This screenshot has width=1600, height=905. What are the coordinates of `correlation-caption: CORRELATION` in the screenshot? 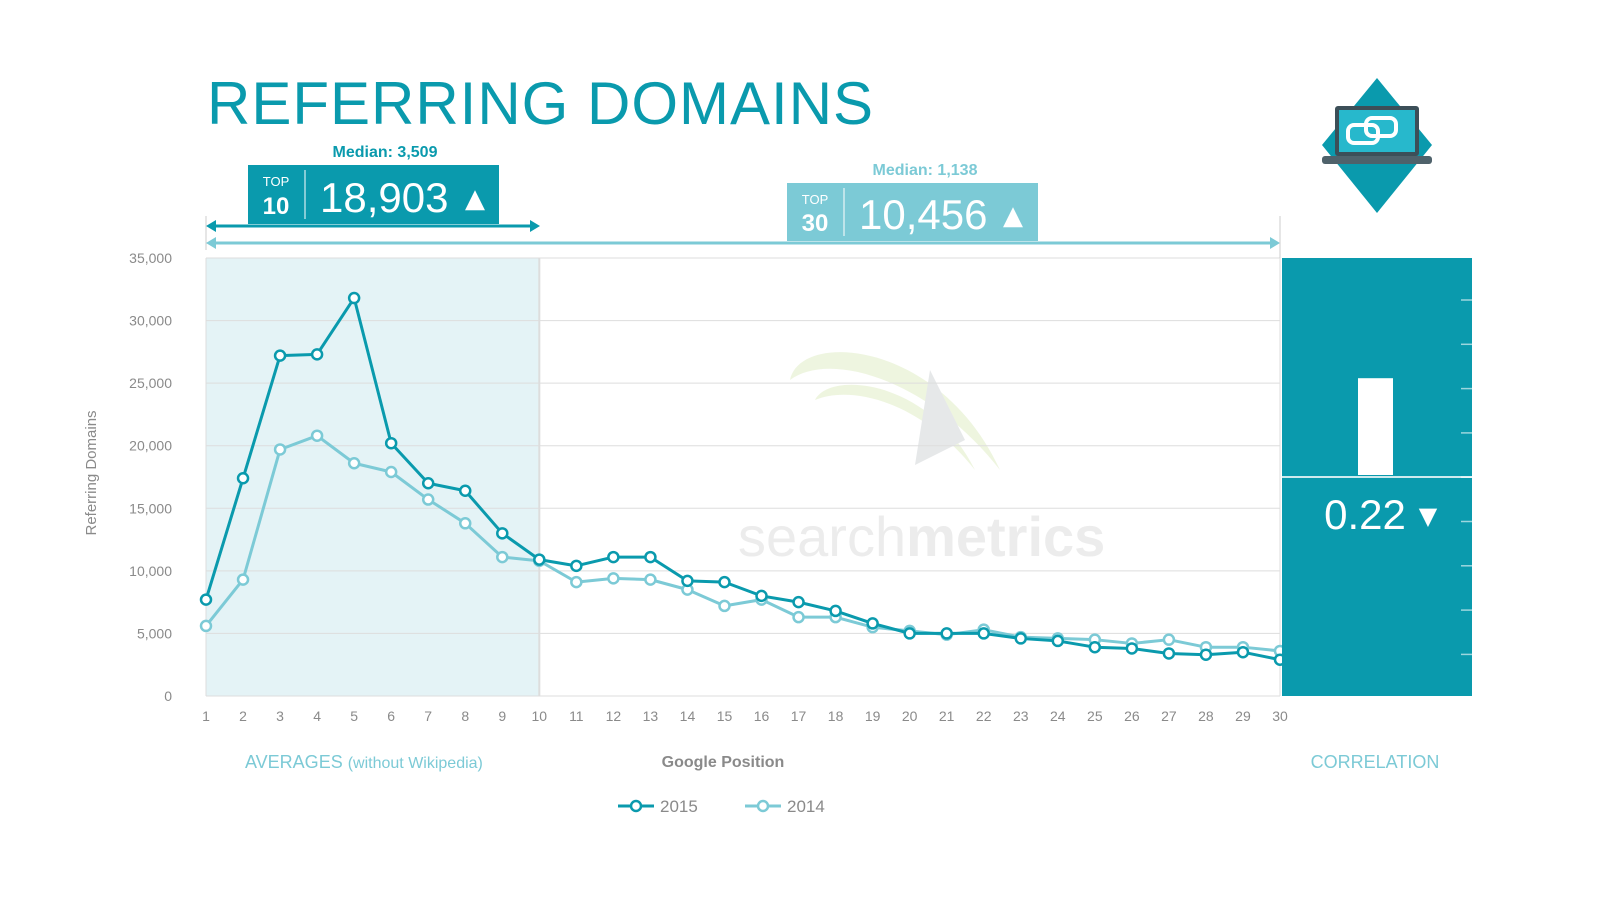 It's located at (1375, 762).